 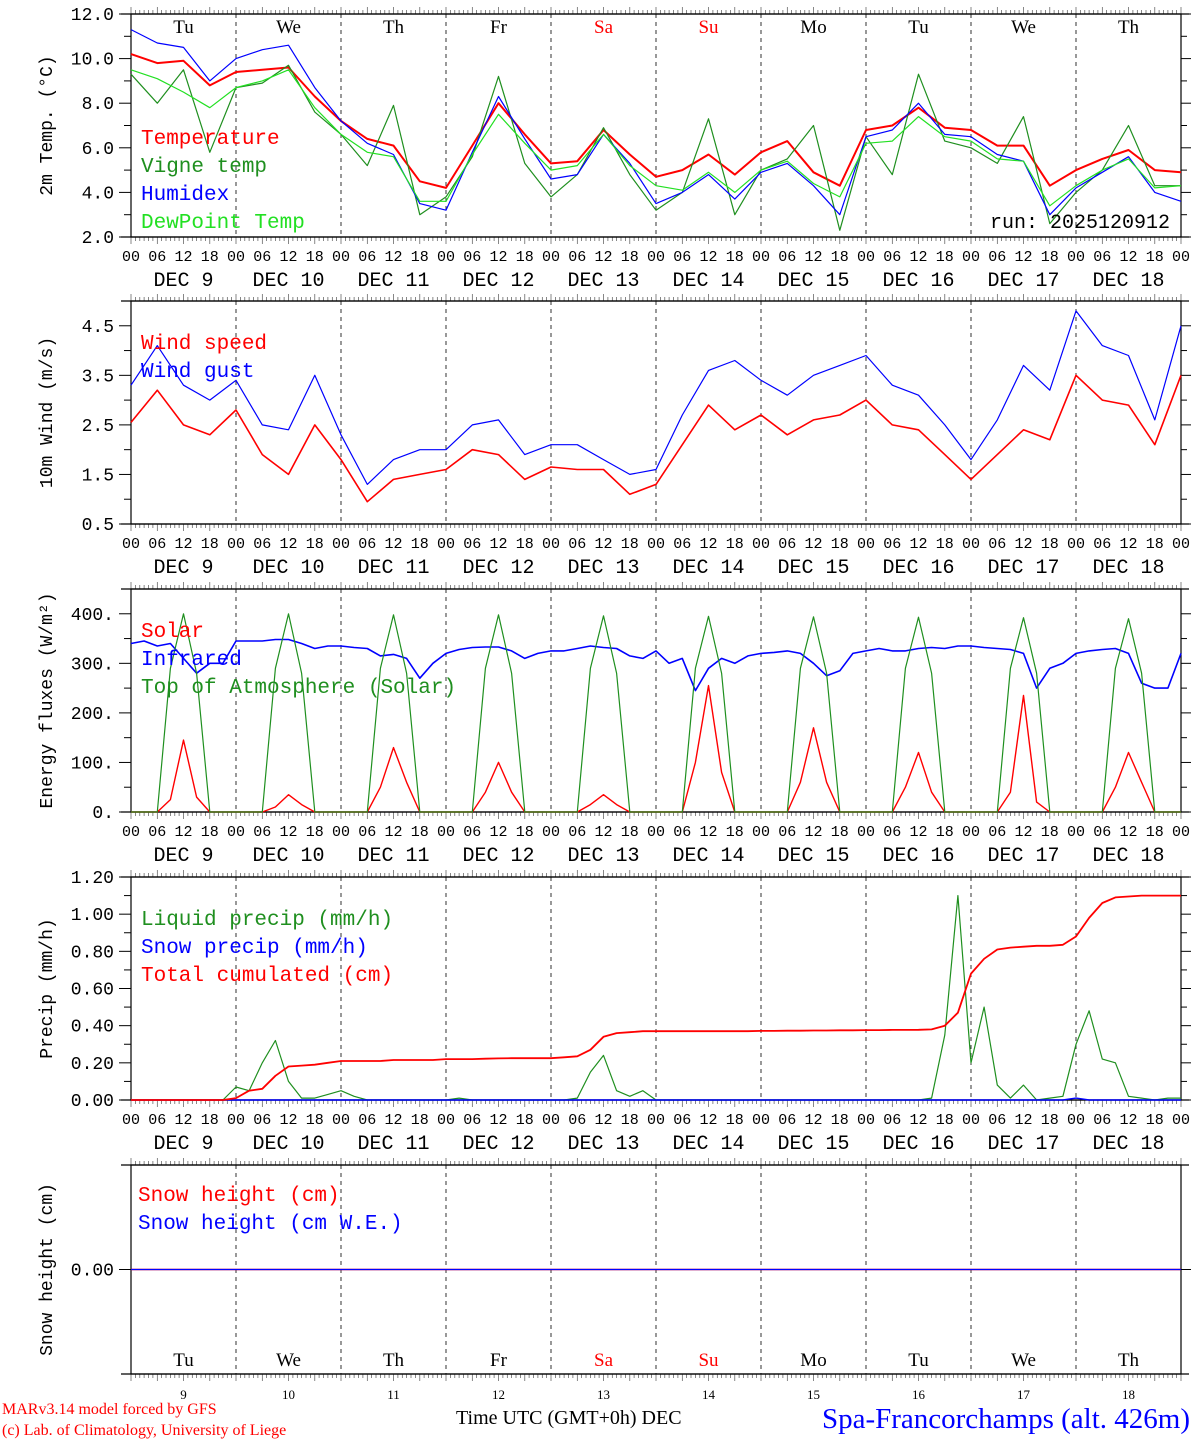 I want to click on y-tick-label: 2.5, so click(x=98, y=427).